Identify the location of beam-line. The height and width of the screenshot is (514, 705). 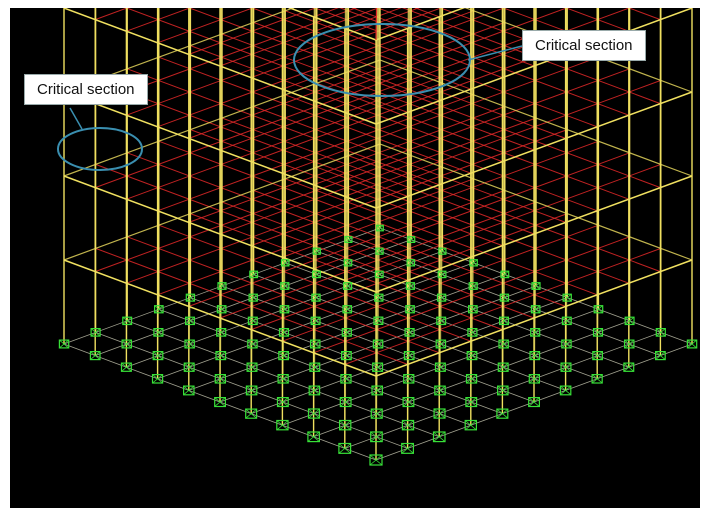
(252, 31).